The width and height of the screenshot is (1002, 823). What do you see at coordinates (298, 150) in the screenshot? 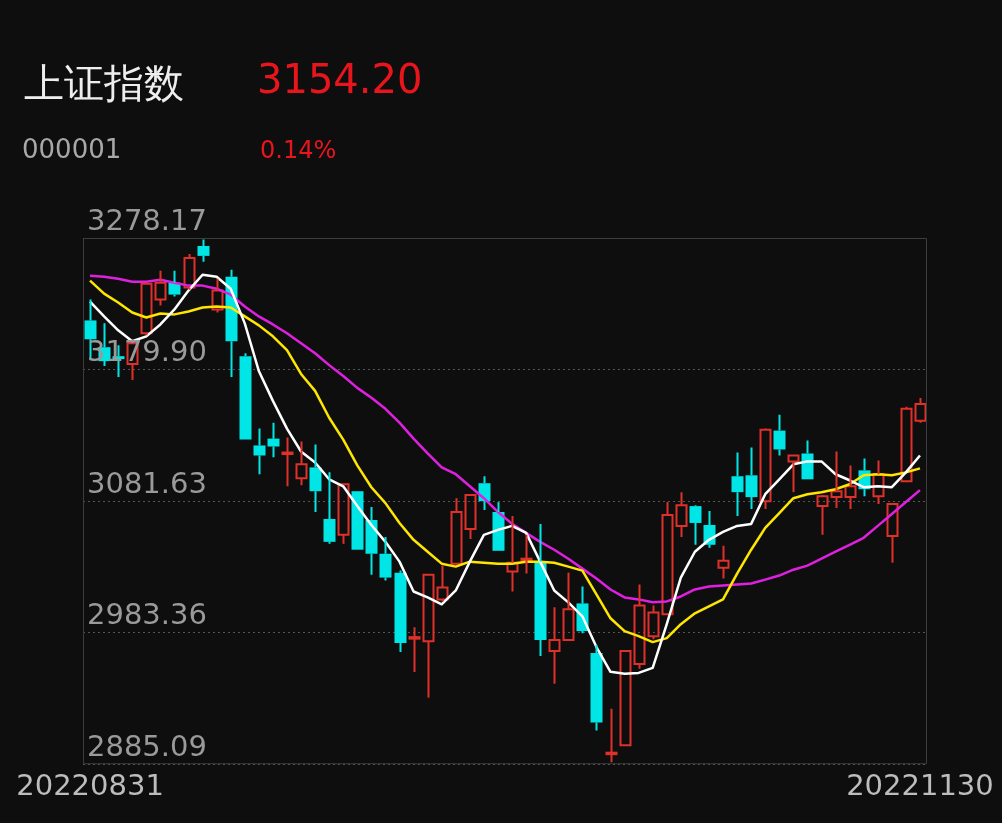
I see `text: 0.14%` at bounding box center [298, 150].